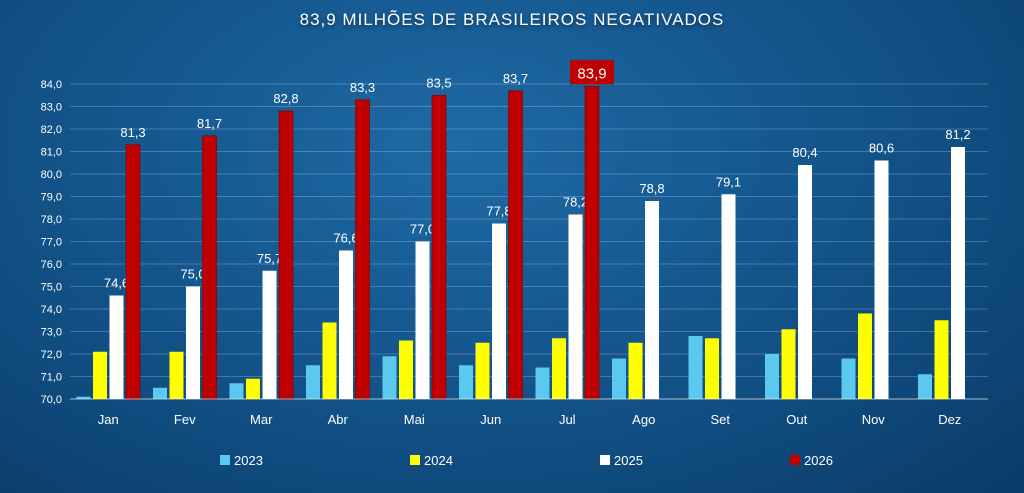  What do you see at coordinates (193, 342) in the screenshot?
I see `bar-2025-fev` at bounding box center [193, 342].